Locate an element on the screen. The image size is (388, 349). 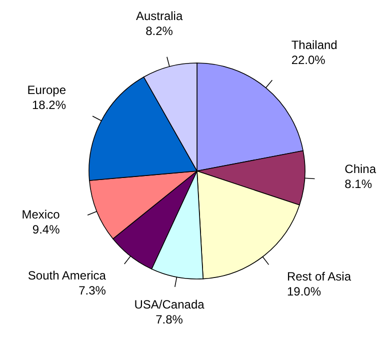
slice-label: South America is located at coordinates (67, 275).